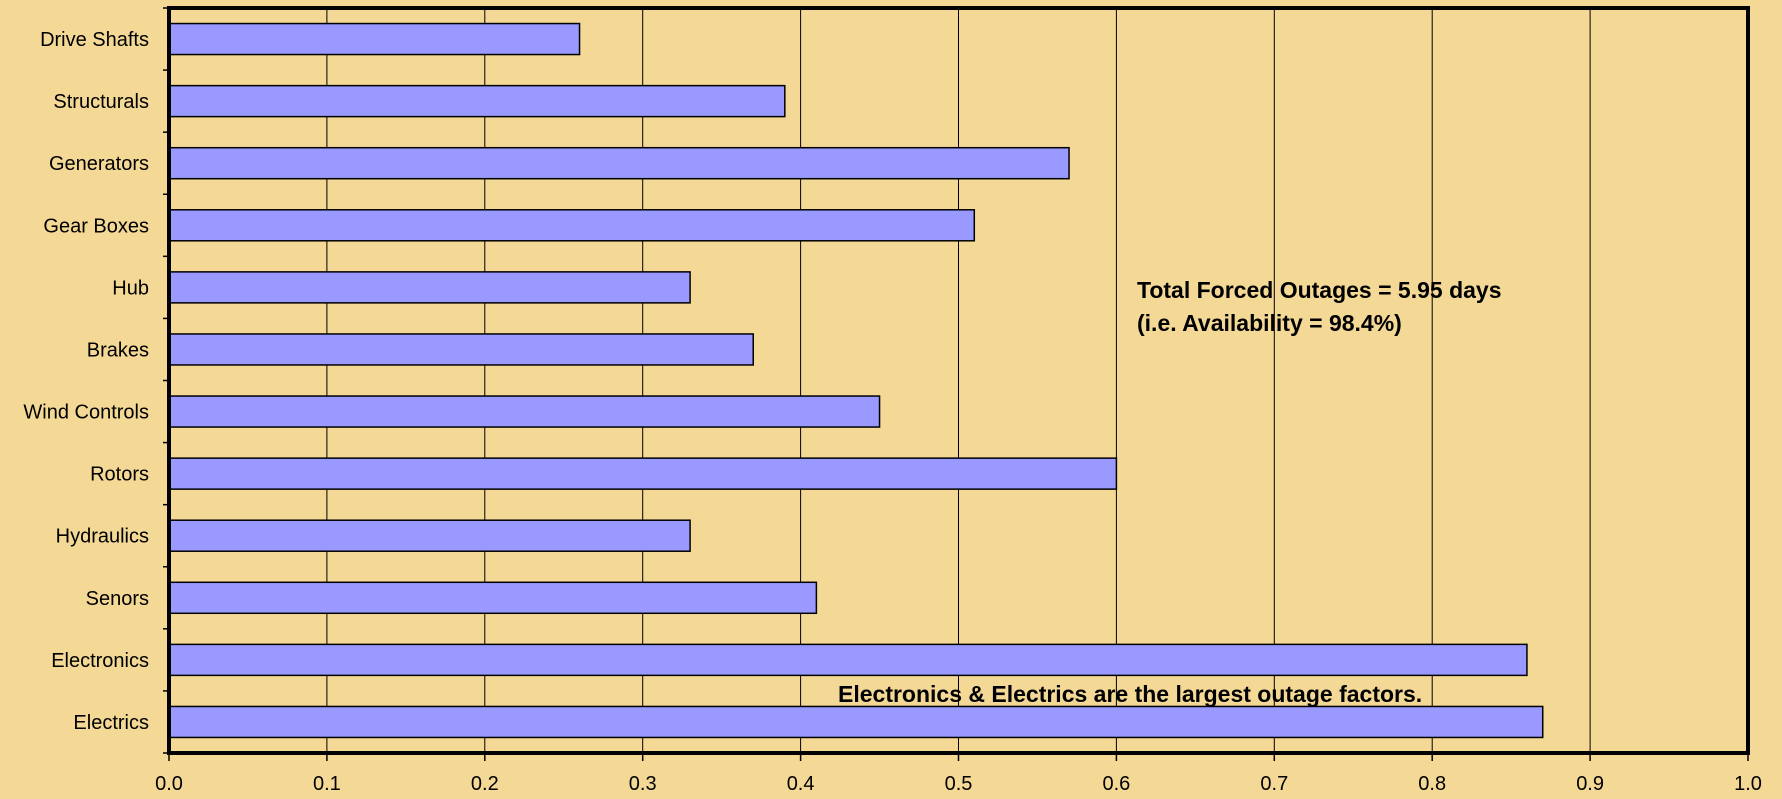  Describe the element at coordinates (1748, 784) in the screenshot. I see `x-tick-label: 1.0` at that location.